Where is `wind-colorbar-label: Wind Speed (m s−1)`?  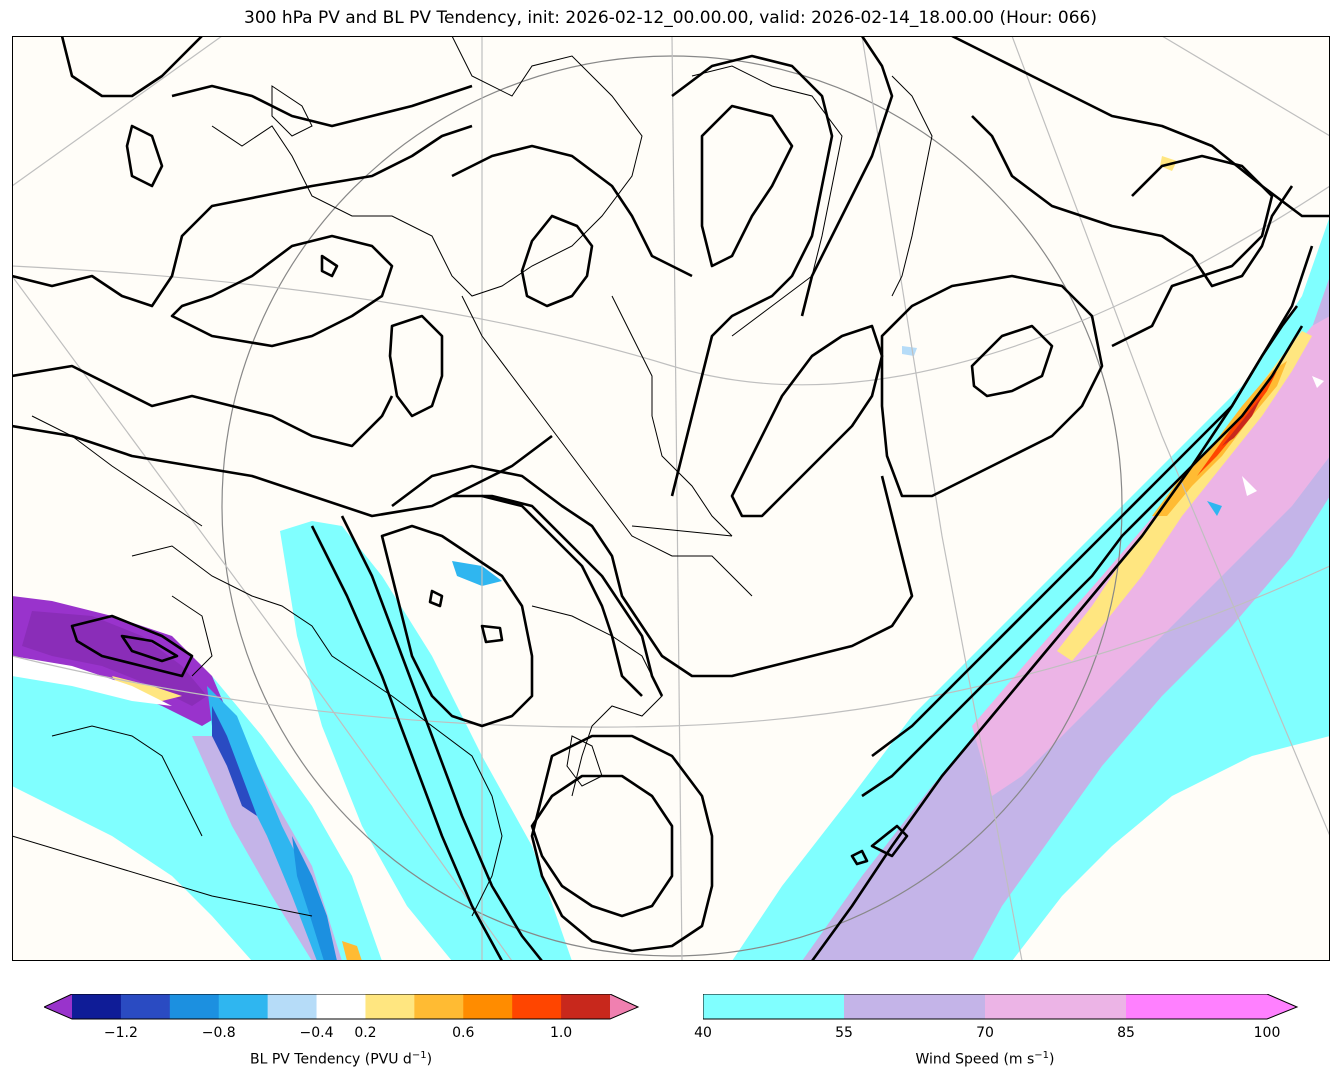 wind-colorbar-label: Wind Speed (m s−1) is located at coordinates (985, 1059).